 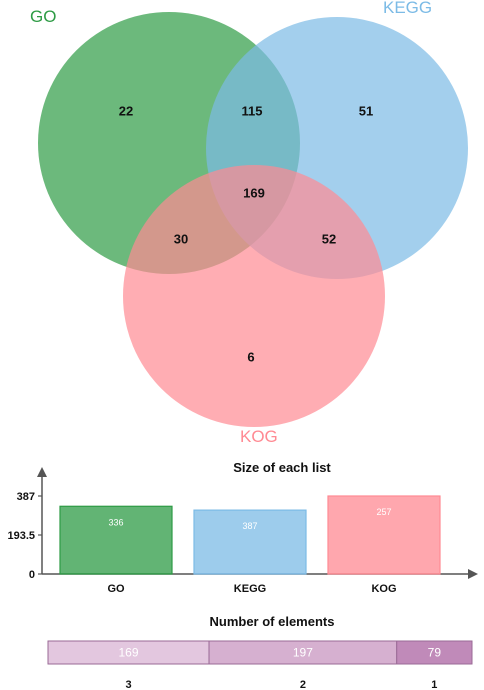 I want to click on segment-value-label: 79, so click(x=435, y=653).